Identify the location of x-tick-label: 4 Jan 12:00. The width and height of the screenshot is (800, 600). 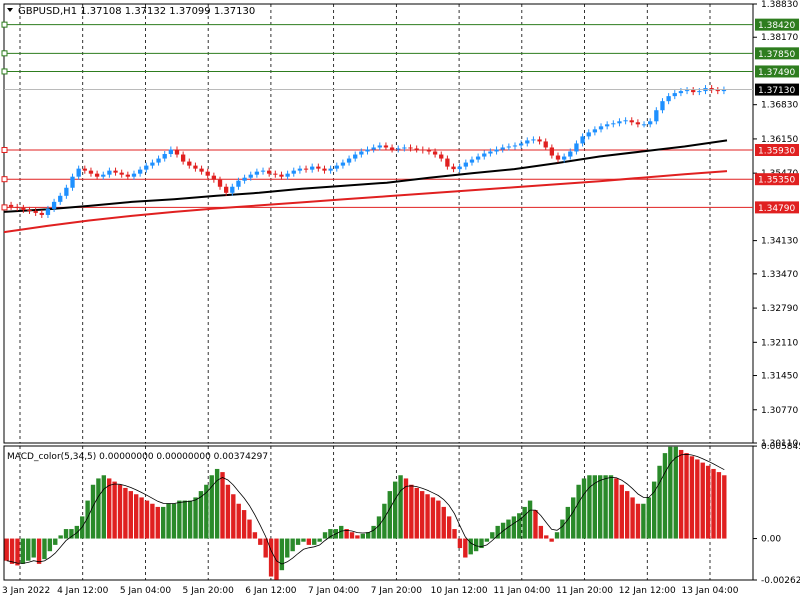
(83, 591).